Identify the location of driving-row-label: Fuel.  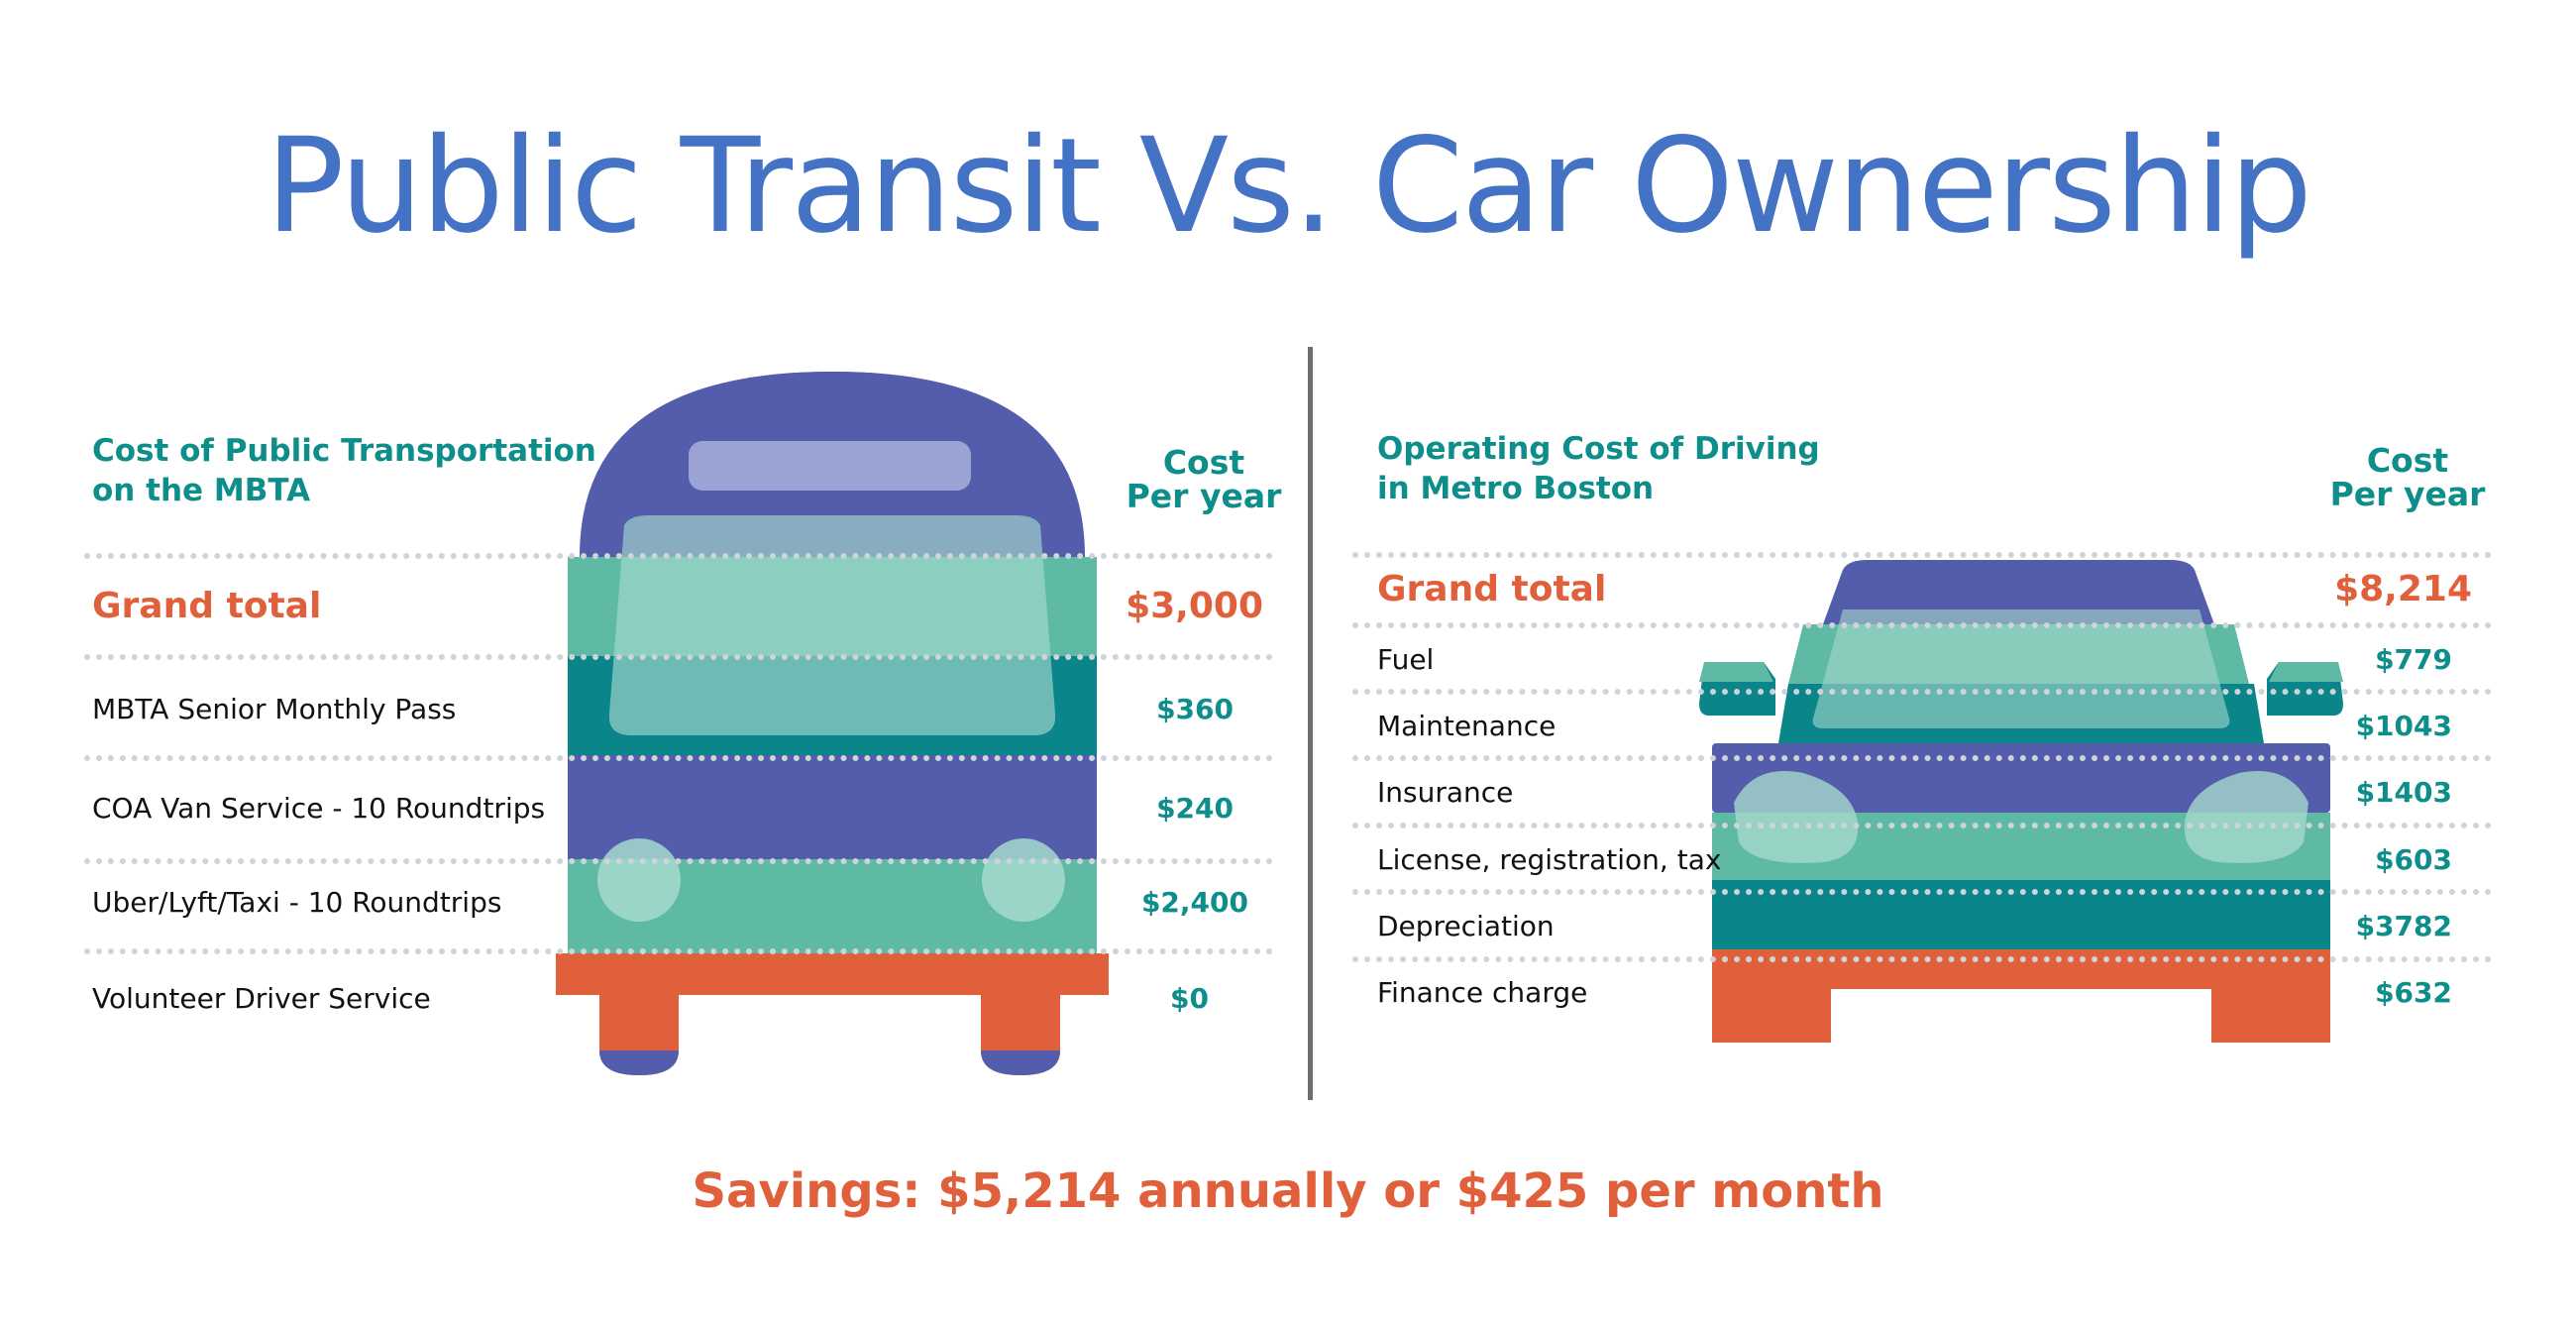
(1406, 659).